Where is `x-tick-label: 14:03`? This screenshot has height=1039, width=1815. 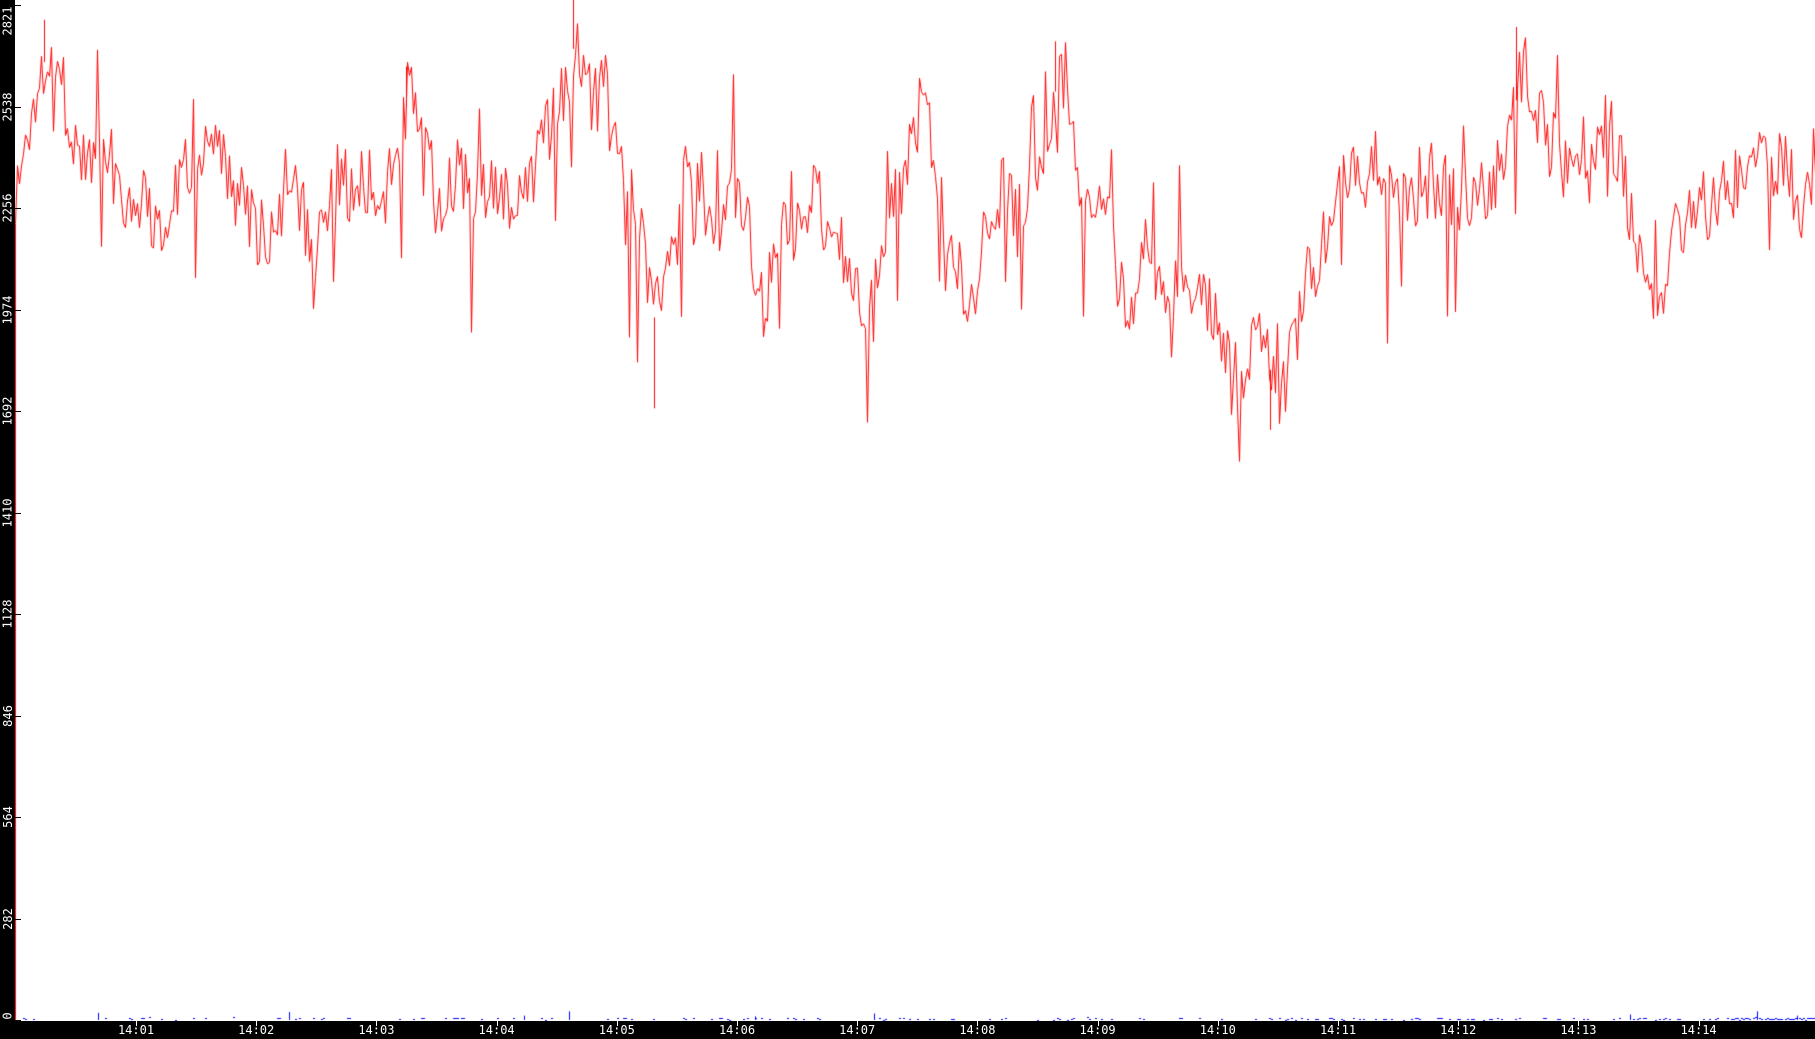
x-tick-label: 14:03 is located at coordinates (376, 1030).